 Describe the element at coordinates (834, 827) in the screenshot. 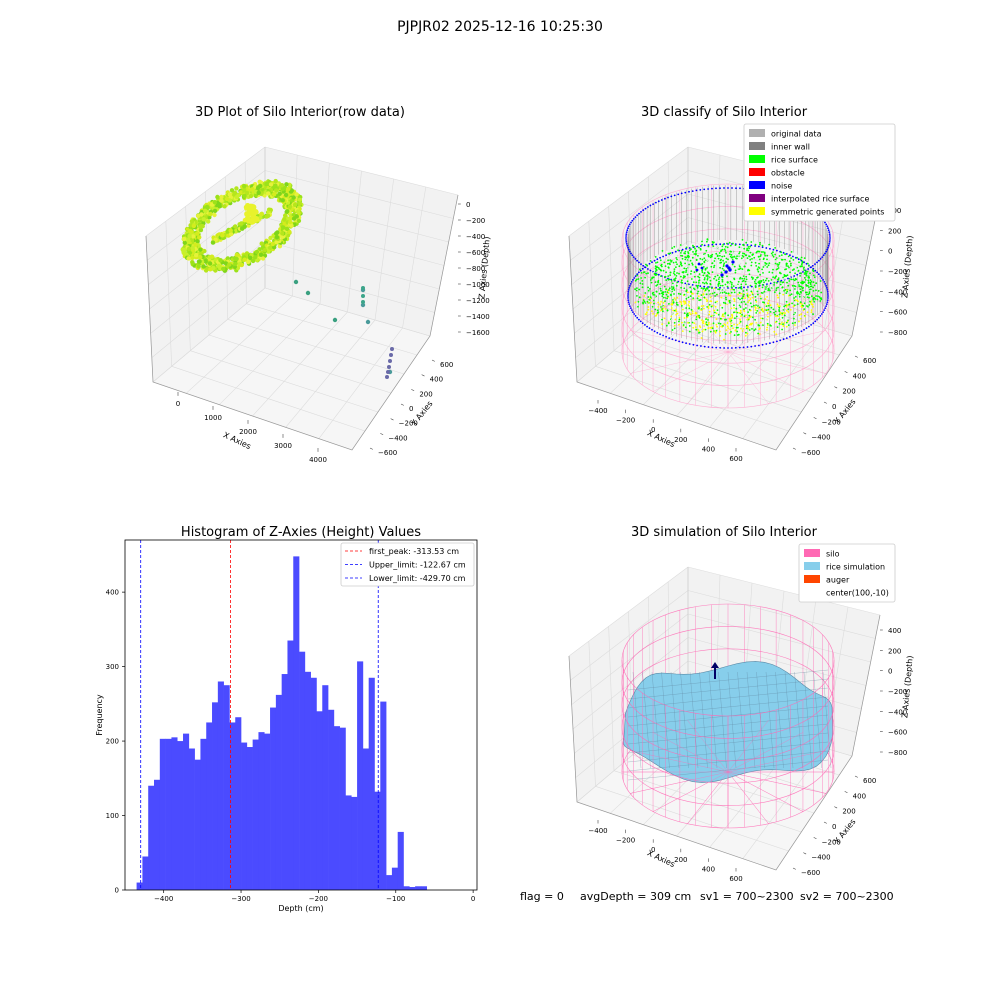

I see `p4-ytick-label: 0` at that location.